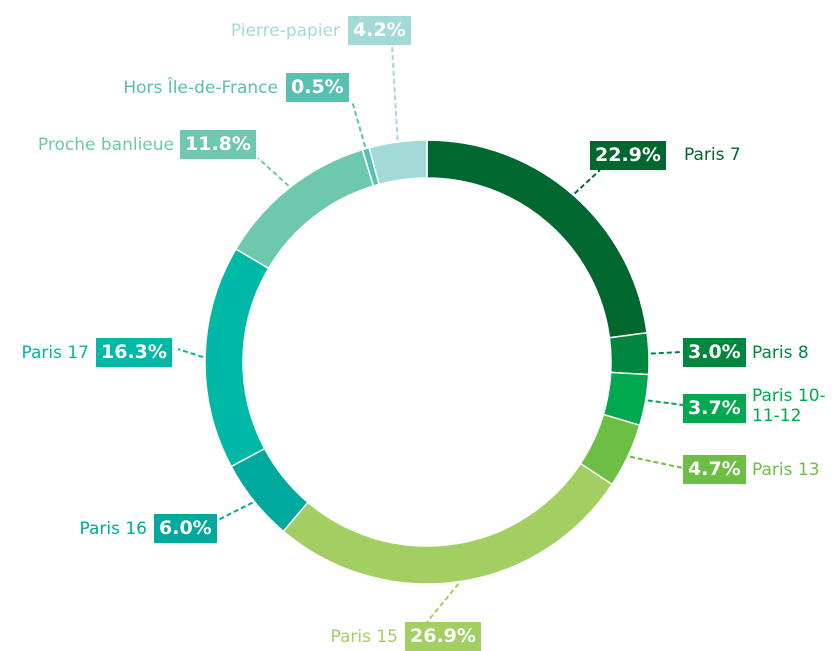  I want to click on category-label: Paris 7, so click(712, 155).